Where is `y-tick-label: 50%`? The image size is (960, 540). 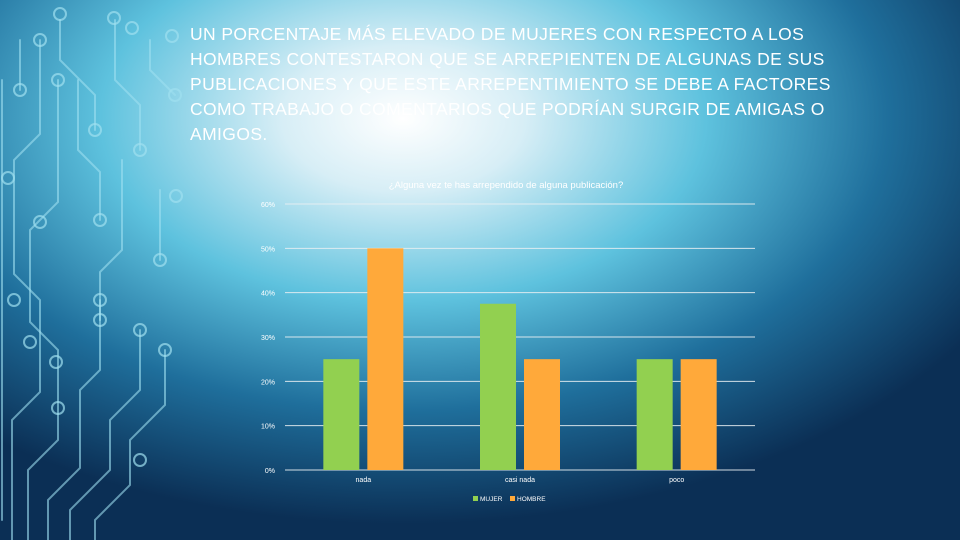
y-tick-label: 50% is located at coordinates (268, 249).